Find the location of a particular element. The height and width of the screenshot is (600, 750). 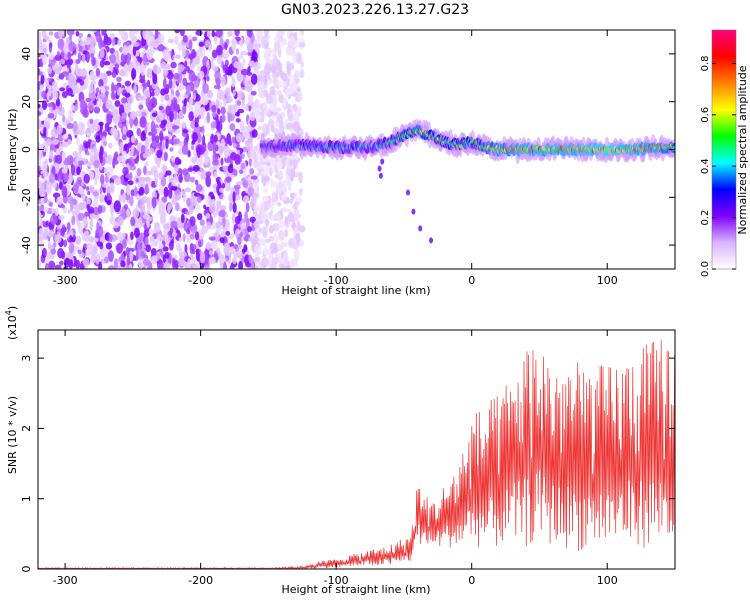

y-tick-label: 3 is located at coordinates (26, 358).